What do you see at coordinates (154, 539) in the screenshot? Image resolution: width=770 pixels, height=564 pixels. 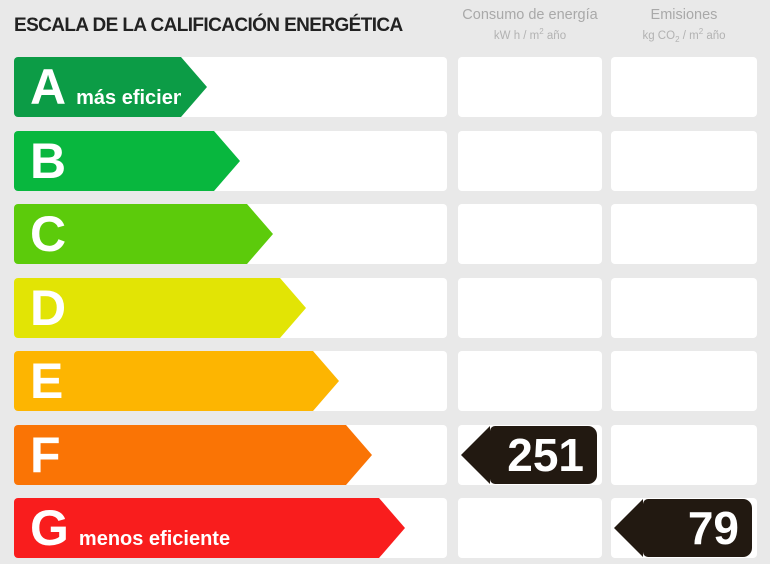 I see `rating-efficiency-label: menos eficiente` at bounding box center [154, 539].